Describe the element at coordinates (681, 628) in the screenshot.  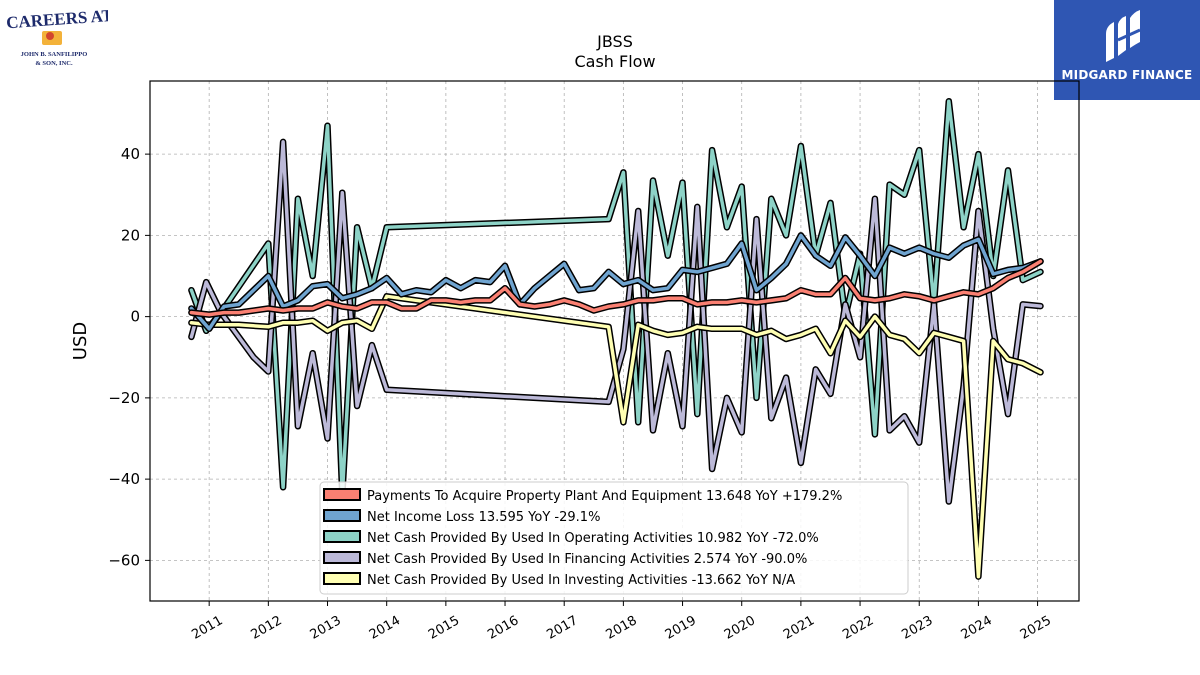
I see `x-tick-label: 2019` at that location.